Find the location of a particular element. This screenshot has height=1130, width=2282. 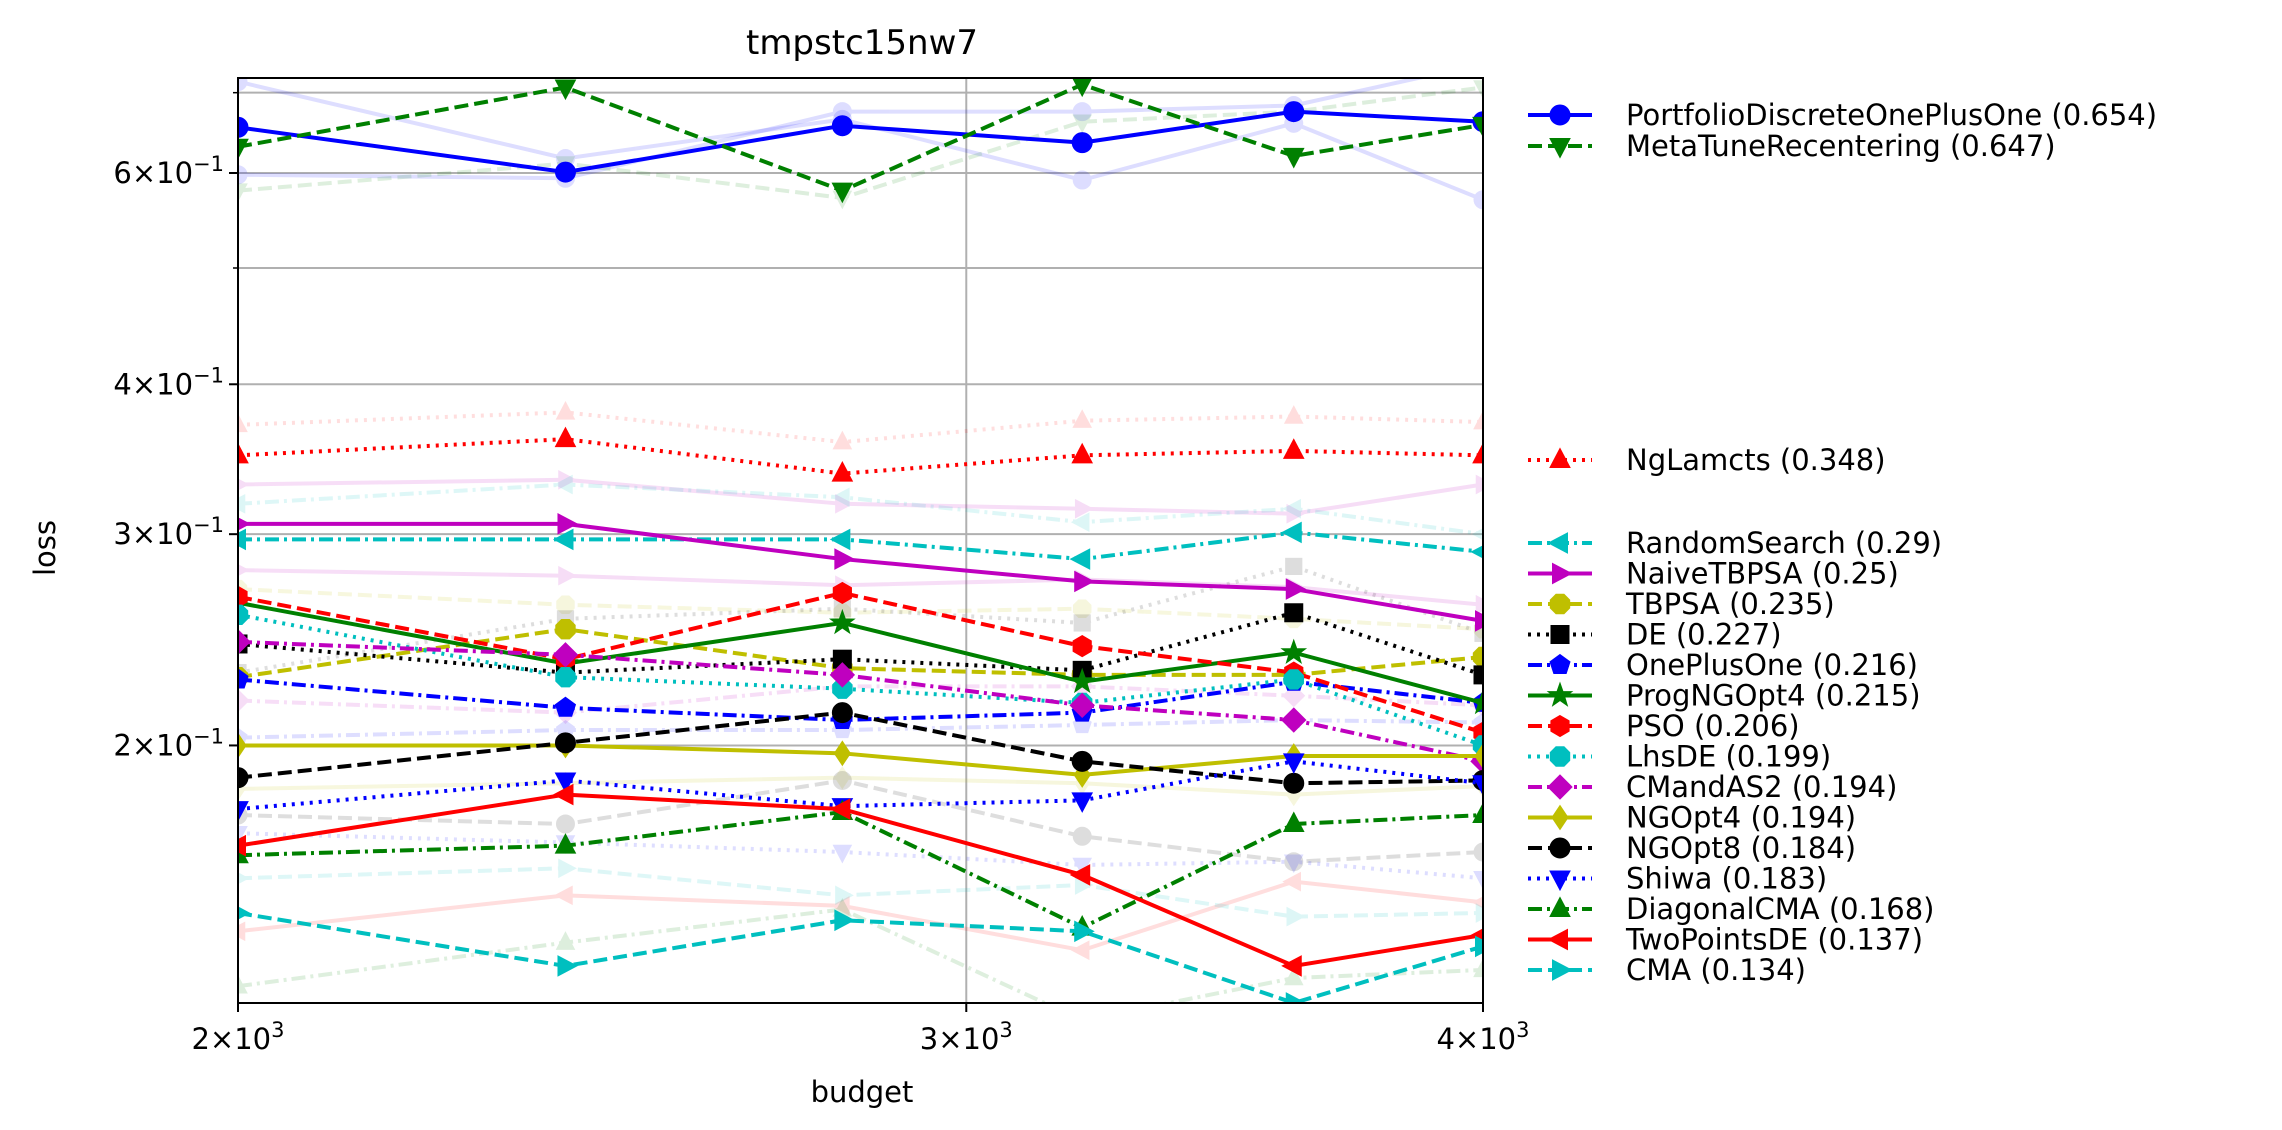

legend-item: NgLamcts (0.348) is located at coordinates (1707, 460).